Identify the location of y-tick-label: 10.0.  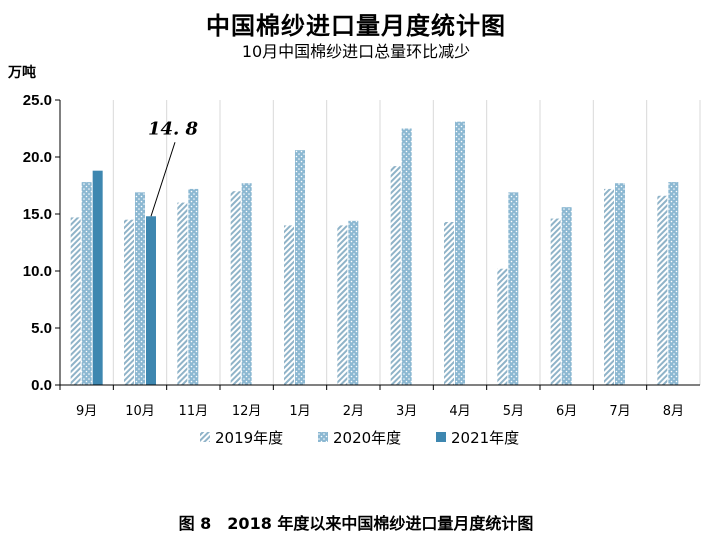
(37, 271).